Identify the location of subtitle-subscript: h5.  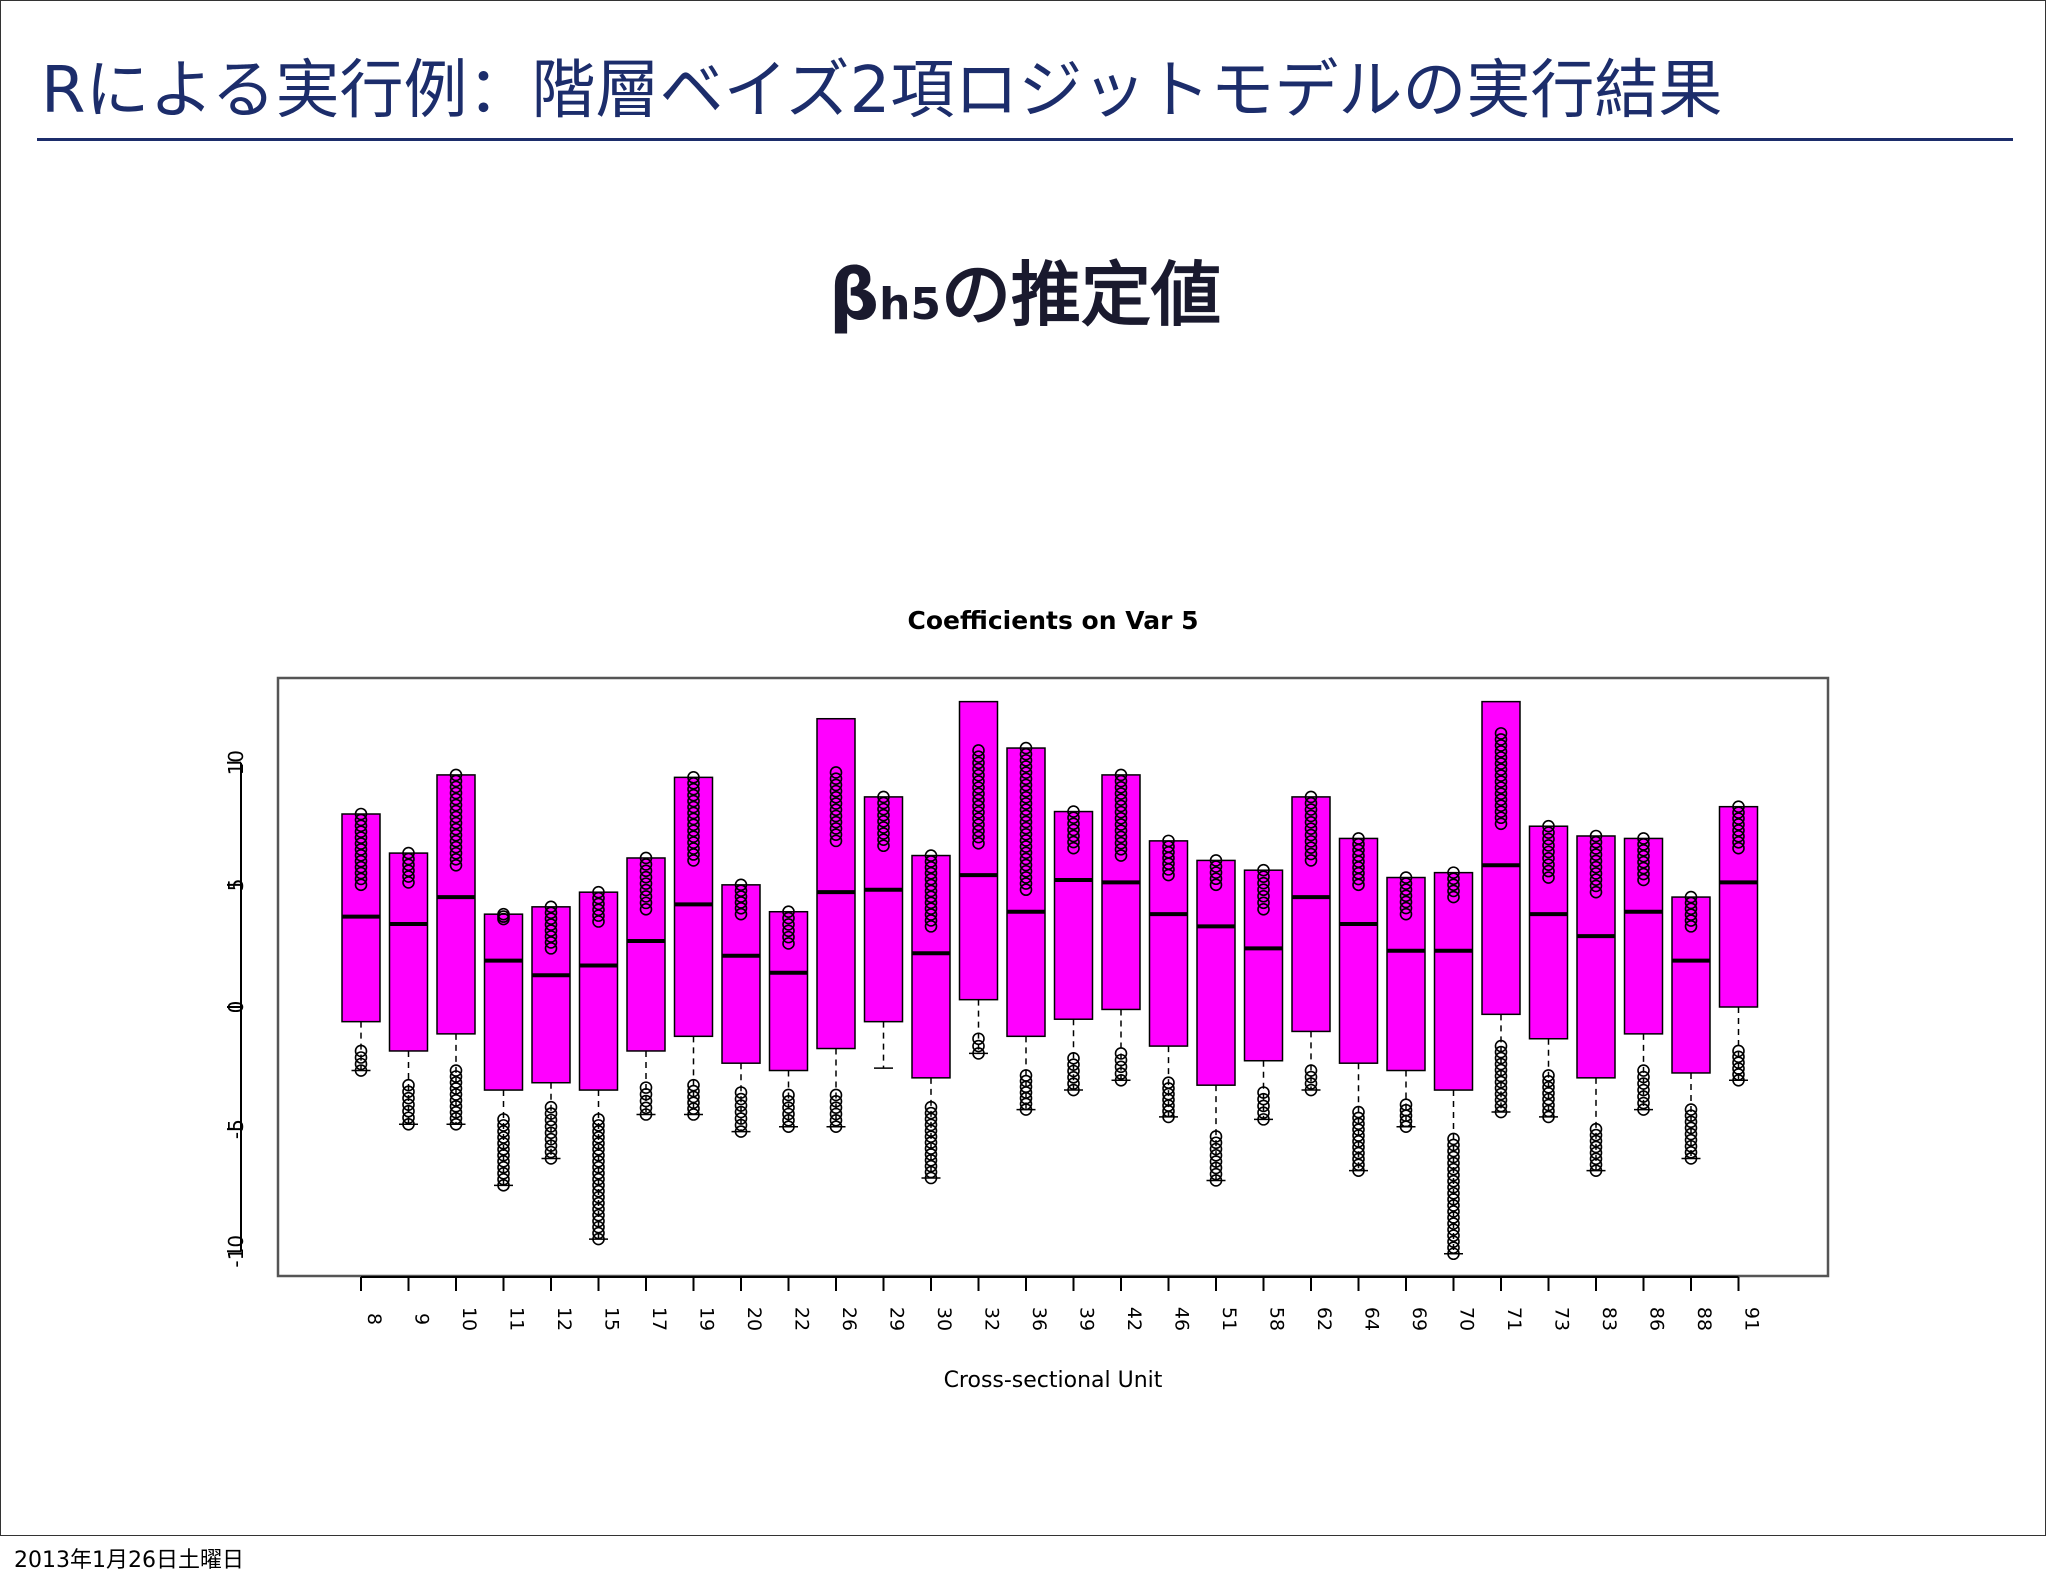
(910, 304).